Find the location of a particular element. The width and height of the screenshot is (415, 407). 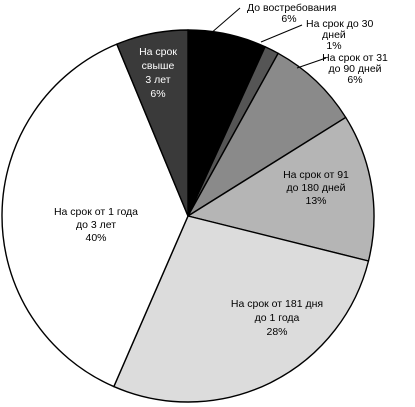

slice-label-5: На срок от 1 года до 3 лет 40% is located at coordinates (96, 225).